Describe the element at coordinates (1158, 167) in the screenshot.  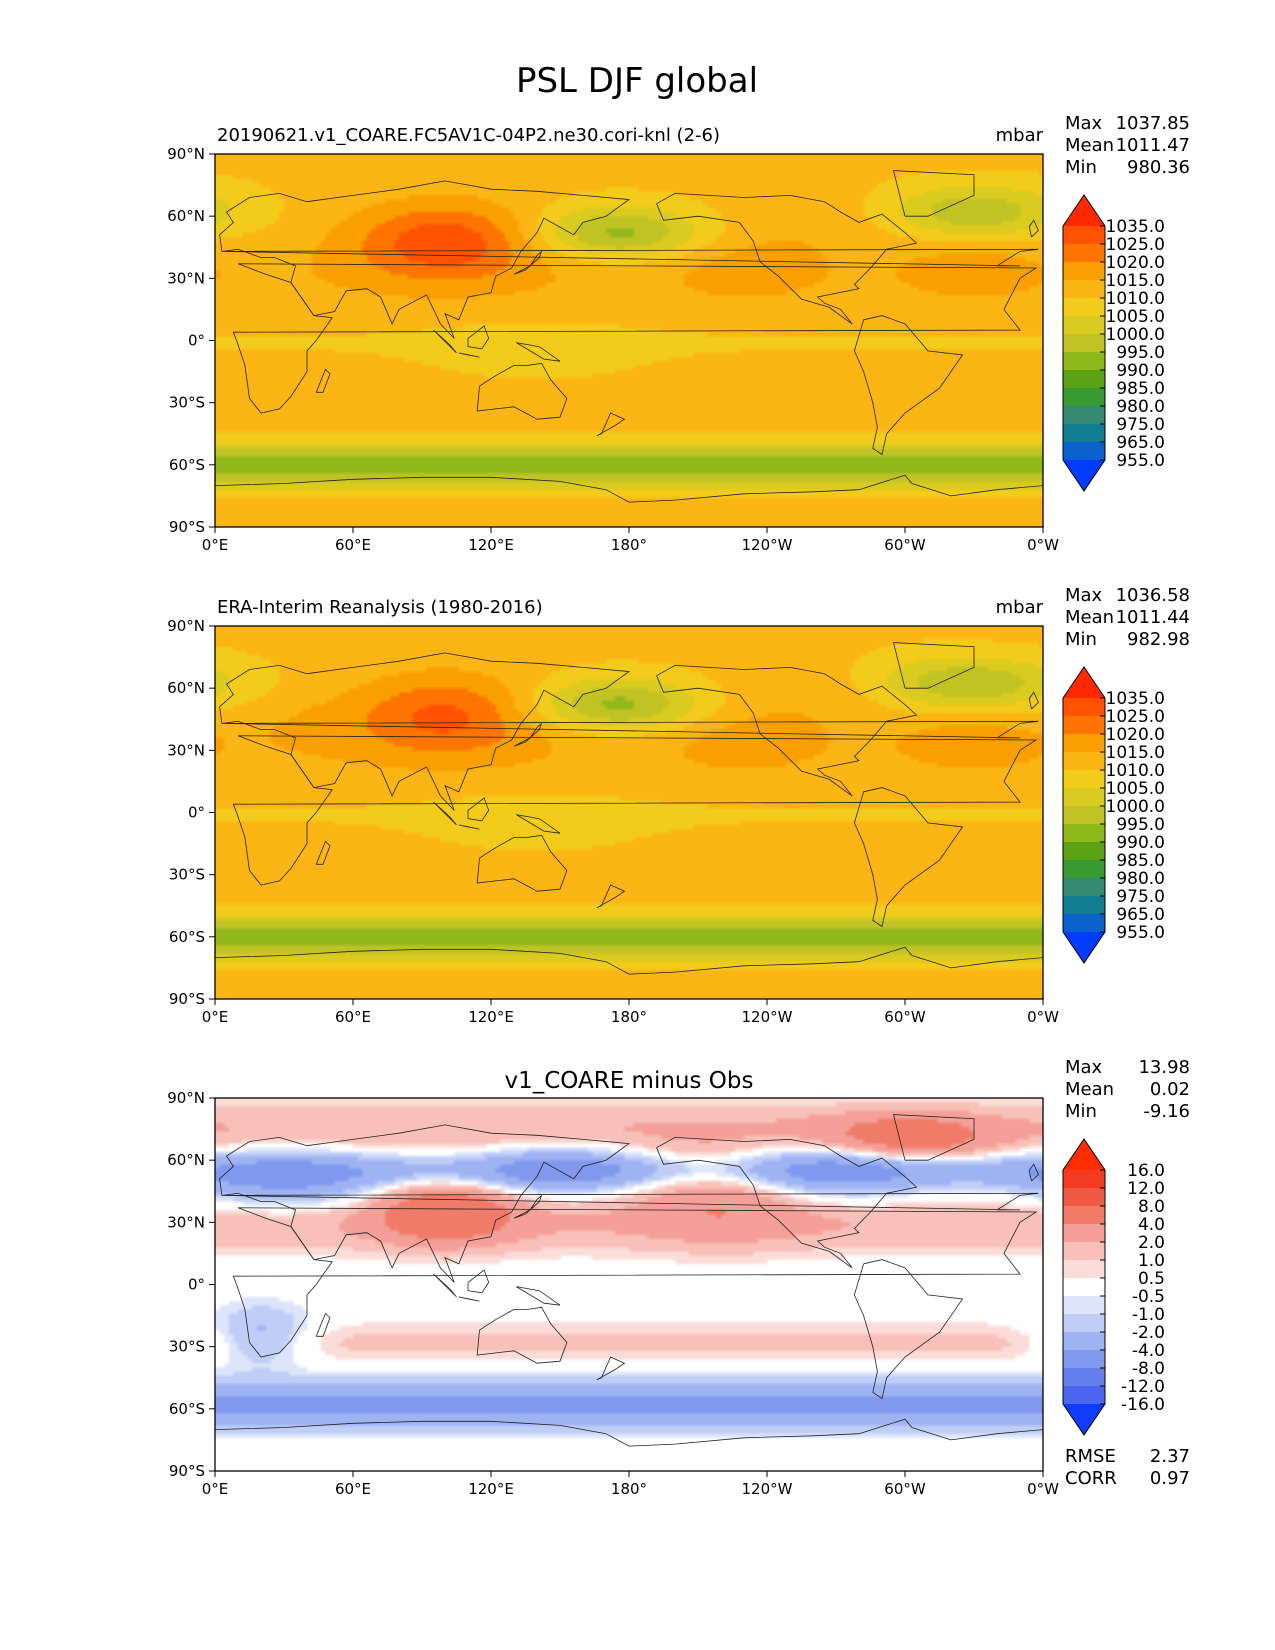
I see `stat-value: 980.36` at that location.